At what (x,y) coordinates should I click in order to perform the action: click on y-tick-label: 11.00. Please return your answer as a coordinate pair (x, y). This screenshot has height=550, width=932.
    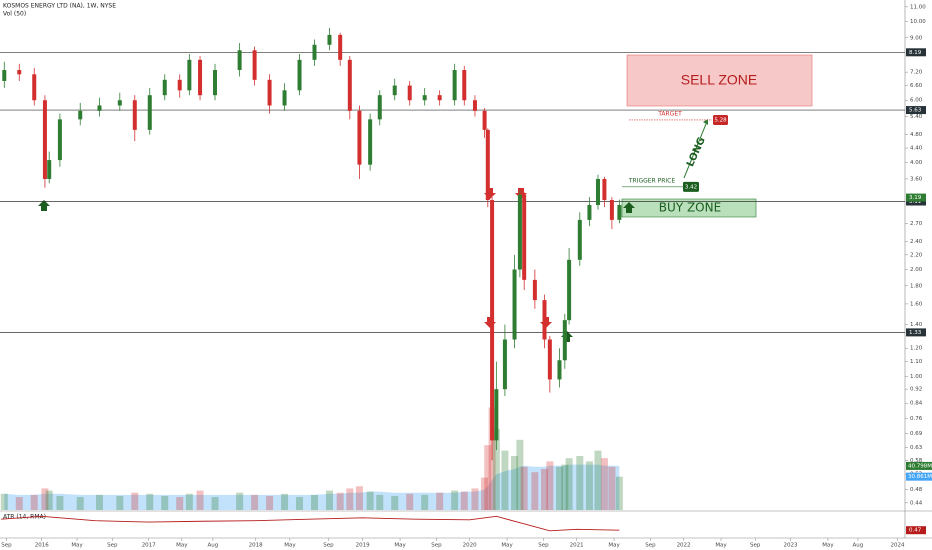
    Looking at the image, I should click on (918, 7).